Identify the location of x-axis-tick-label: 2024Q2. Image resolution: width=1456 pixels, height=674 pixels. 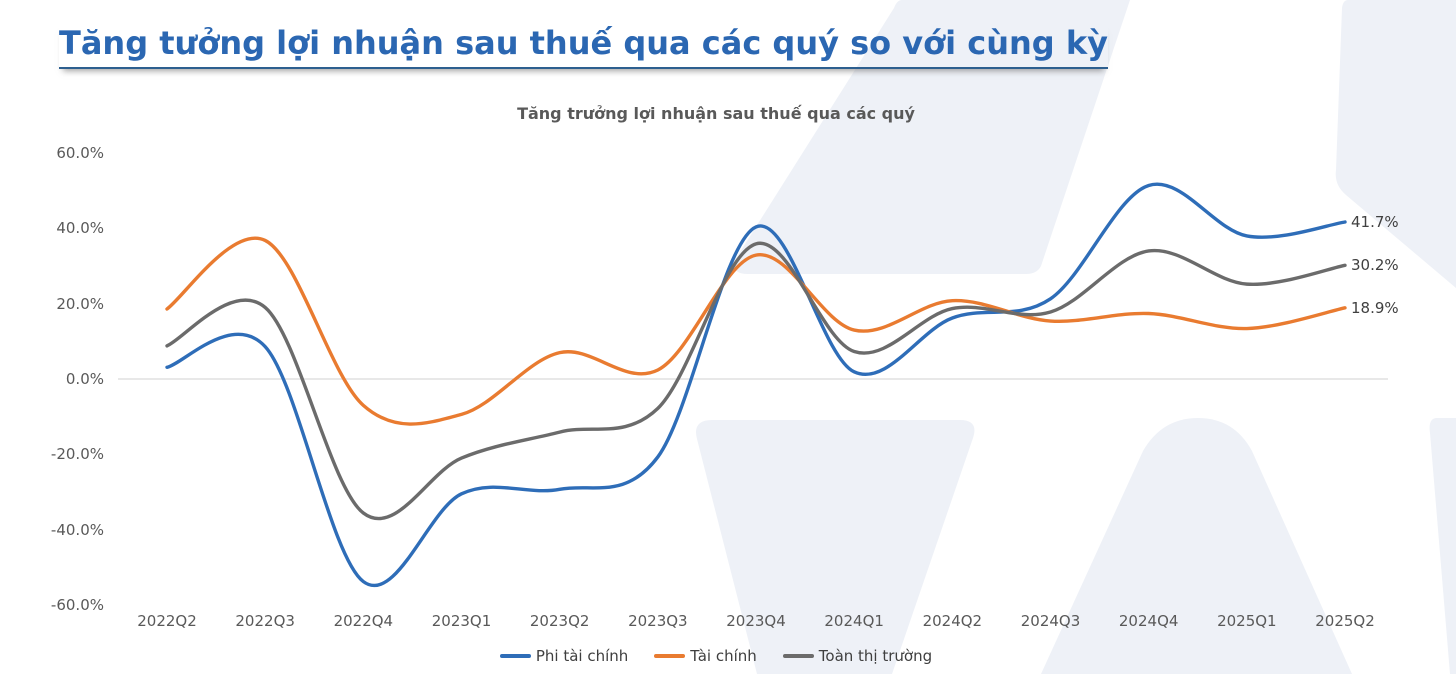
(952, 621).